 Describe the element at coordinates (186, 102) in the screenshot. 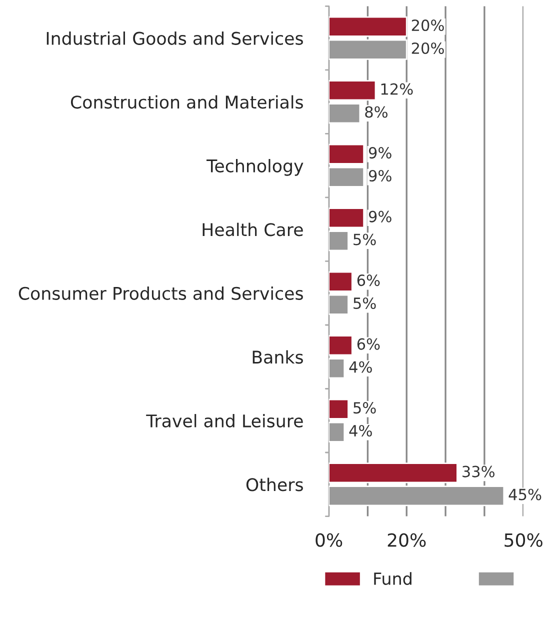

I see `y-tick-label: Construction and Materials` at that location.